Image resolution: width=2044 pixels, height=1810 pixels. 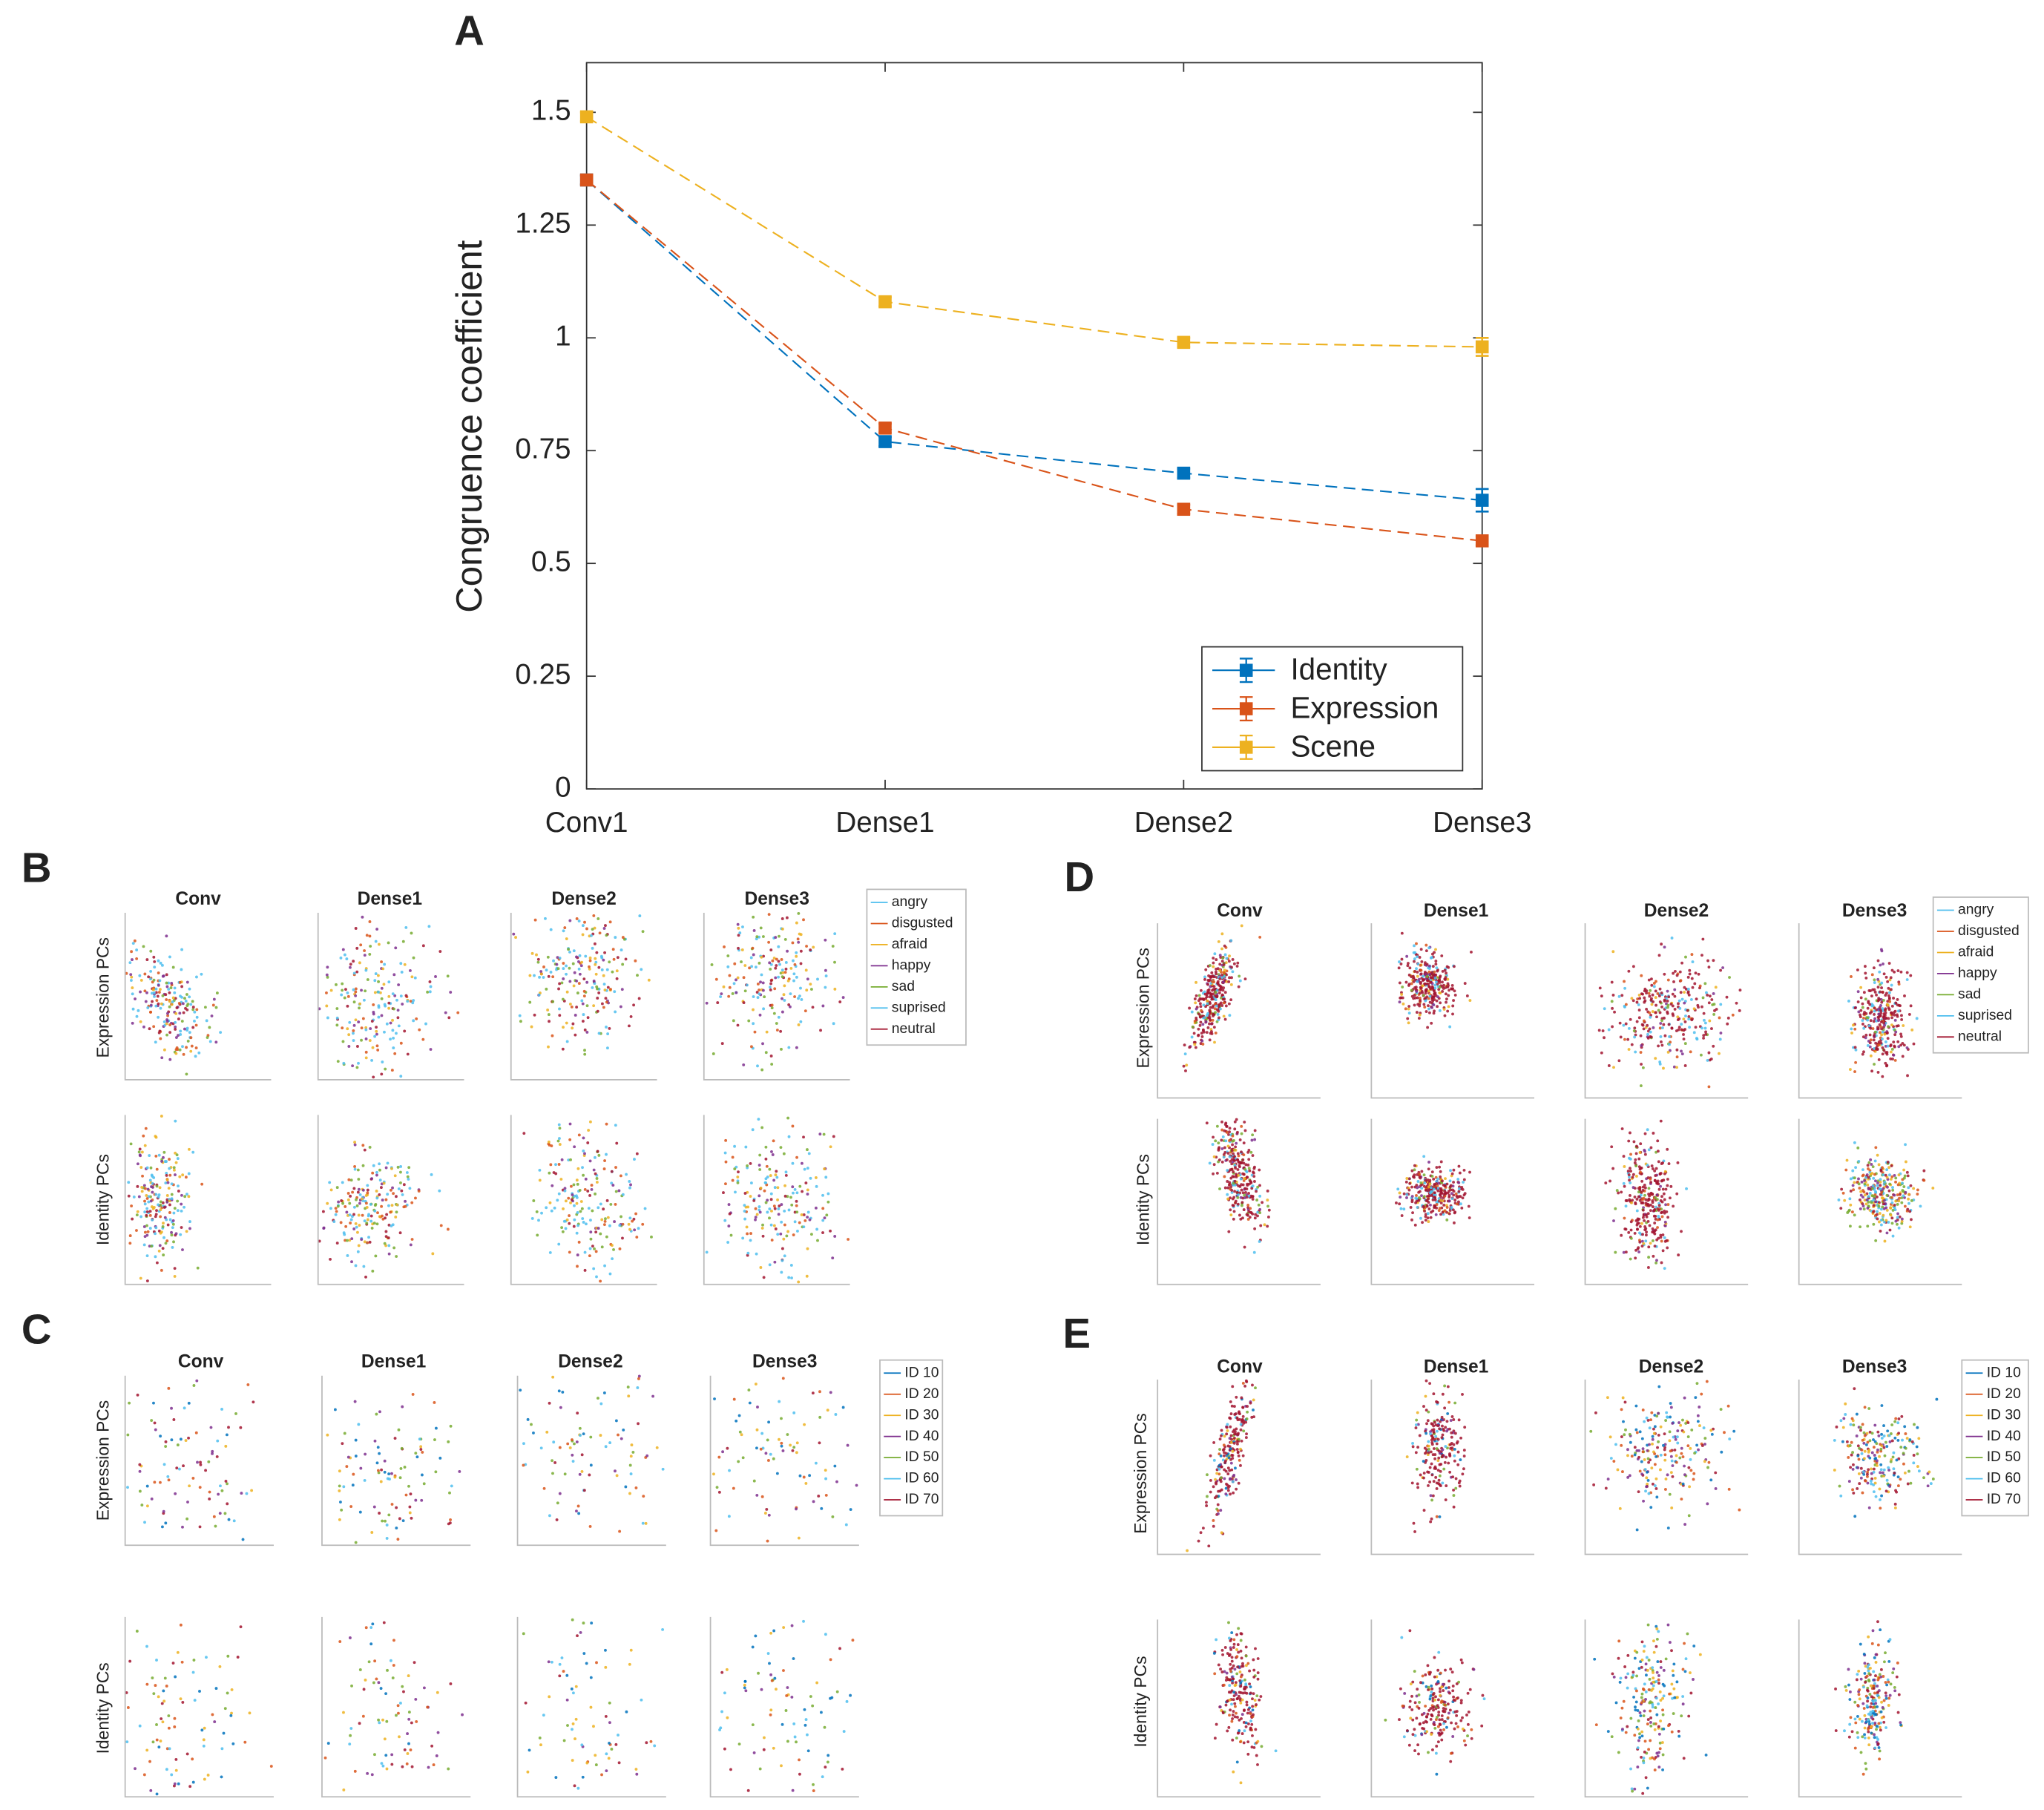 What do you see at coordinates (1482, 823) in the screenshot?
I see `x-tick-label: Dense3` at bounding box center [1482, 823].